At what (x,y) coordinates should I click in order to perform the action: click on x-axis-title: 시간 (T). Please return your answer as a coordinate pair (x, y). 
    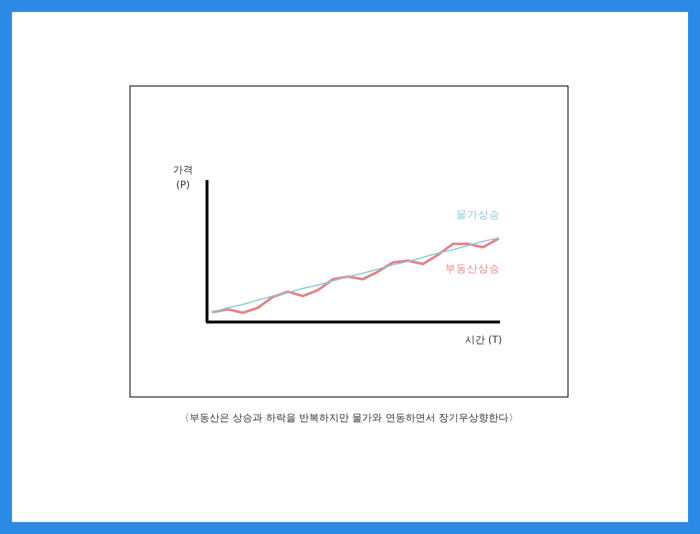
    Looking at the image, I should click on (483, 340).